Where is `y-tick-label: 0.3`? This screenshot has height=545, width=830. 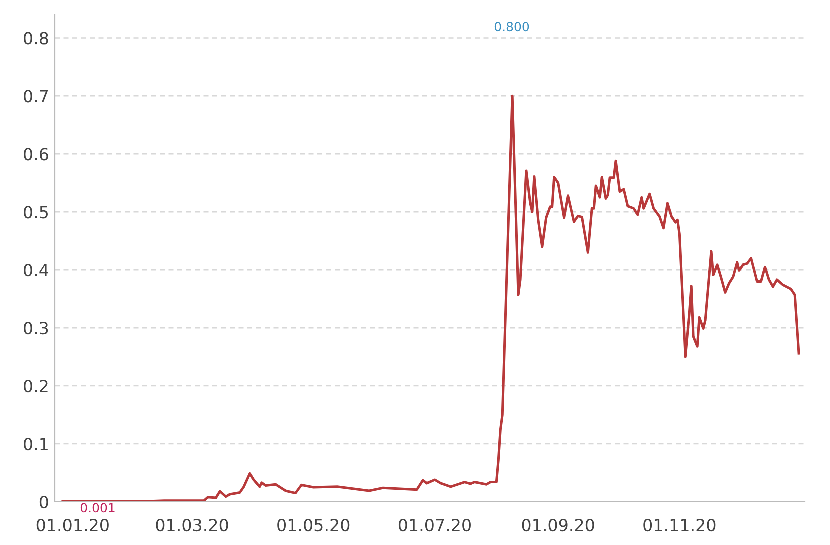 y-tick-label: 0.3 is located at coordinates (36, 328).